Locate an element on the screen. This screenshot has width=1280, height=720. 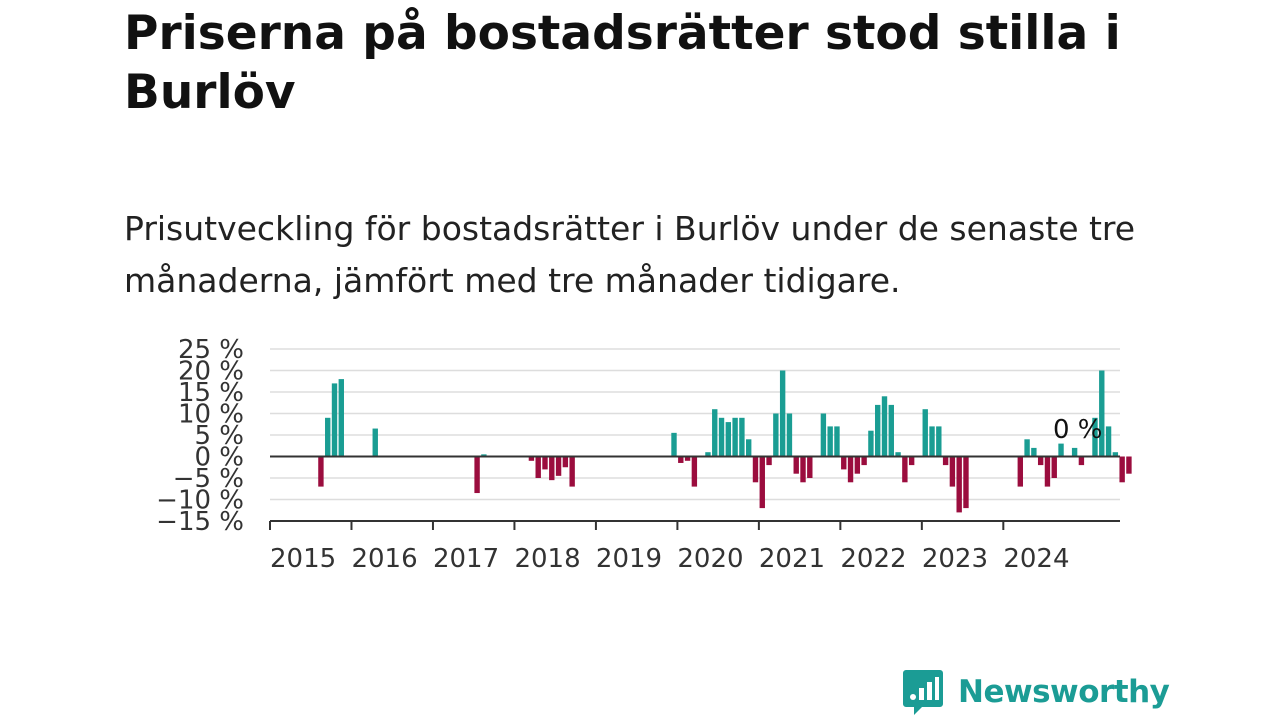
y-tick-label: 10 % is located at coordinates (211, 415).